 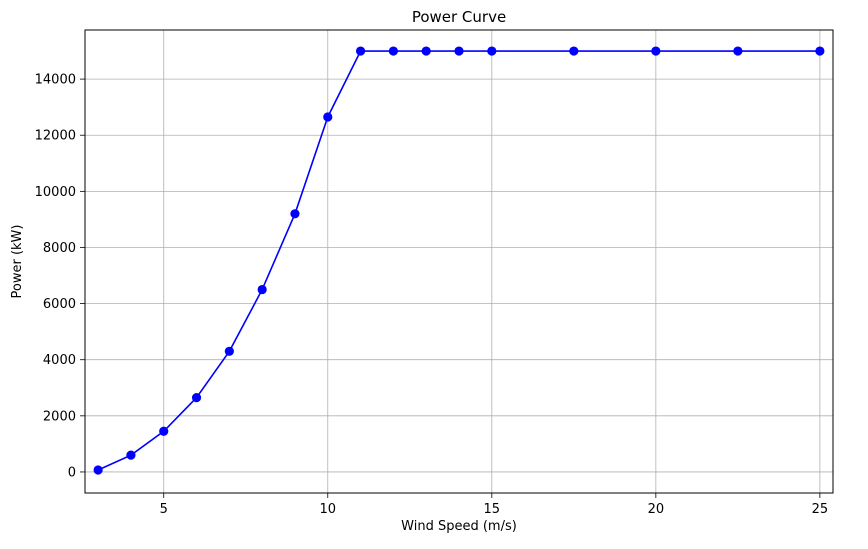 What do you see at coordinates (656, 509) in the screenshot?
I see `x-tick-label: 20` at bounding box center [656, 509].